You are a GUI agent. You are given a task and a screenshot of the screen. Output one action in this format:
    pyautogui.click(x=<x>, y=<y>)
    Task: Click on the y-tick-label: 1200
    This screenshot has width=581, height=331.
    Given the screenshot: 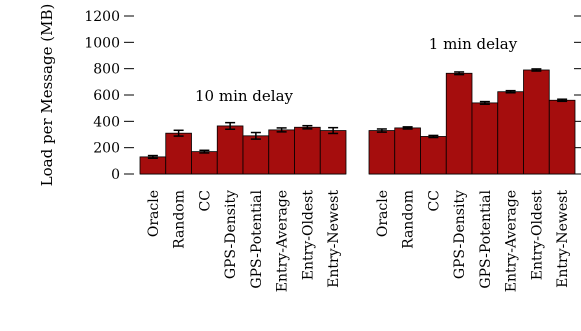 What is the action you would take?
    pyautogui.click(x=102, y=17)
    